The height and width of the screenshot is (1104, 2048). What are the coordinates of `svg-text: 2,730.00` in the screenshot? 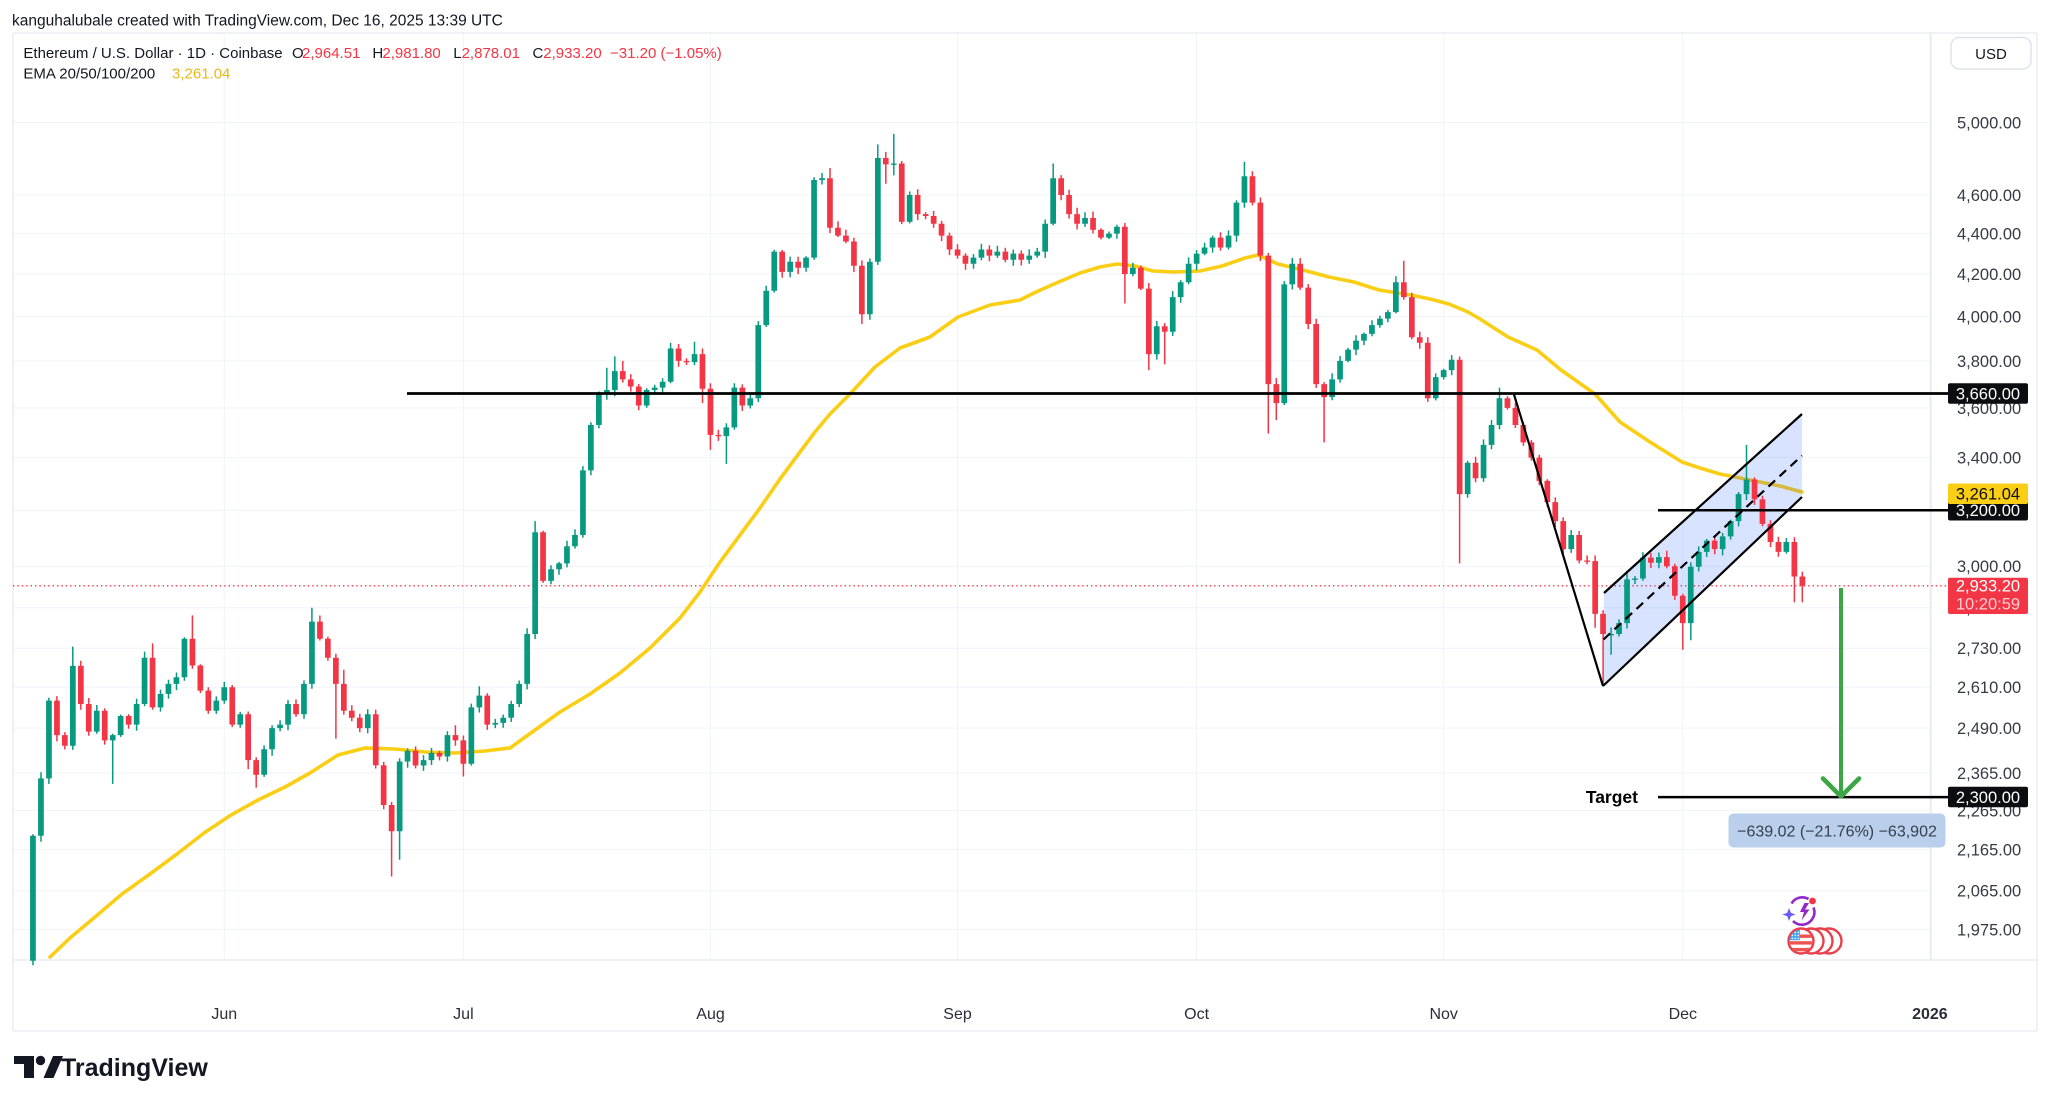 It's located at (1989, 649).